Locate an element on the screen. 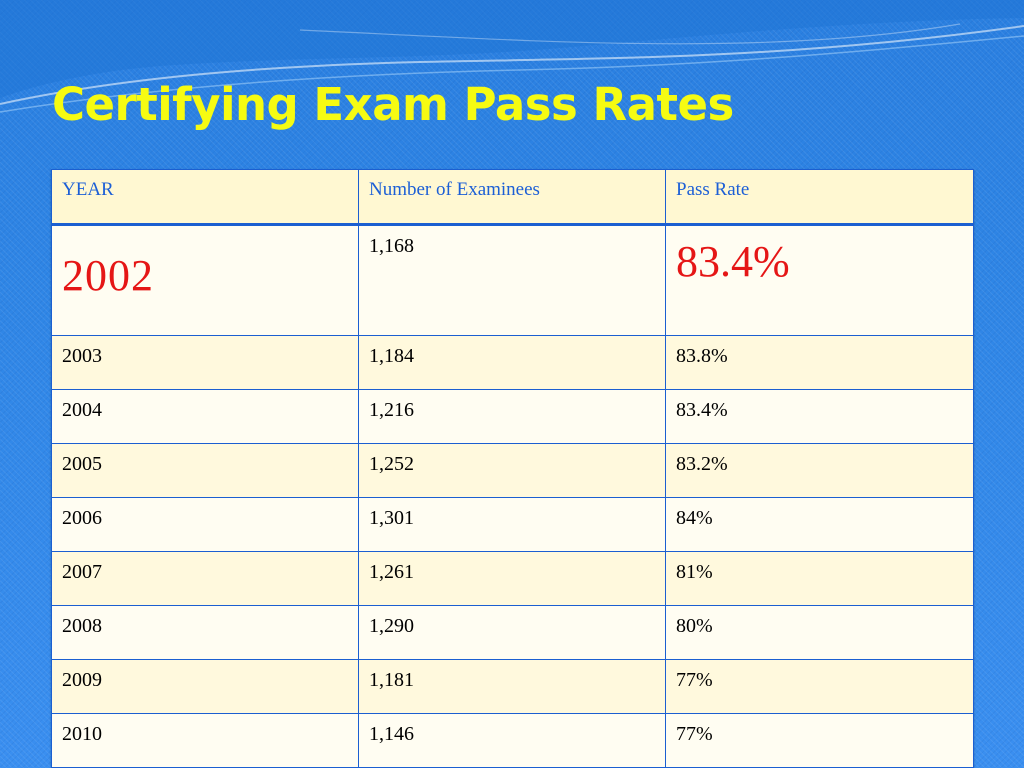  table-row: 2005 1,252 83.2% is located at coordinates (512, 470).